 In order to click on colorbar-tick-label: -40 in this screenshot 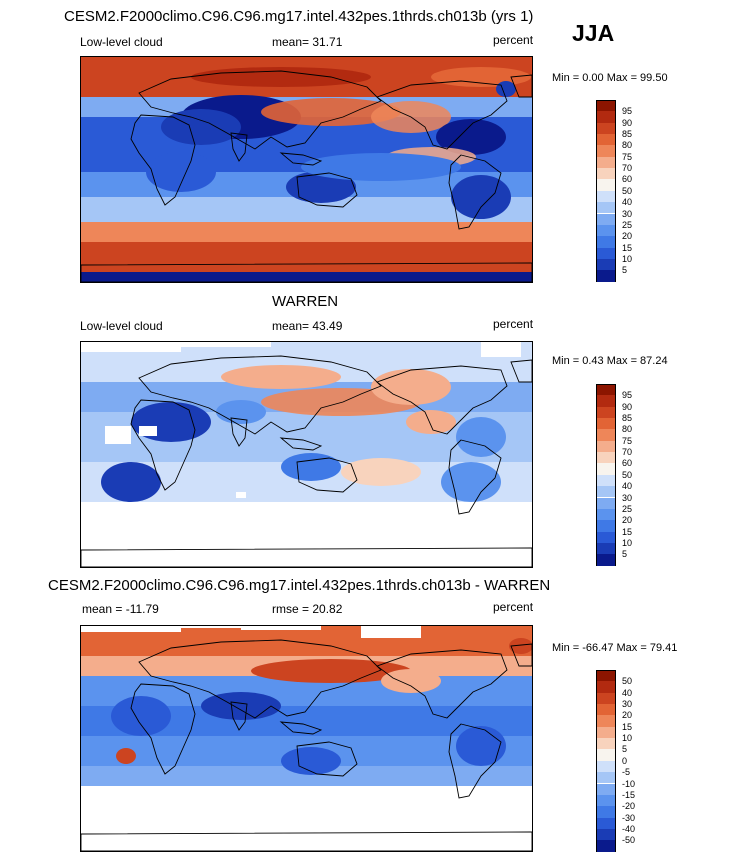, I will do `click(629, 828)`.